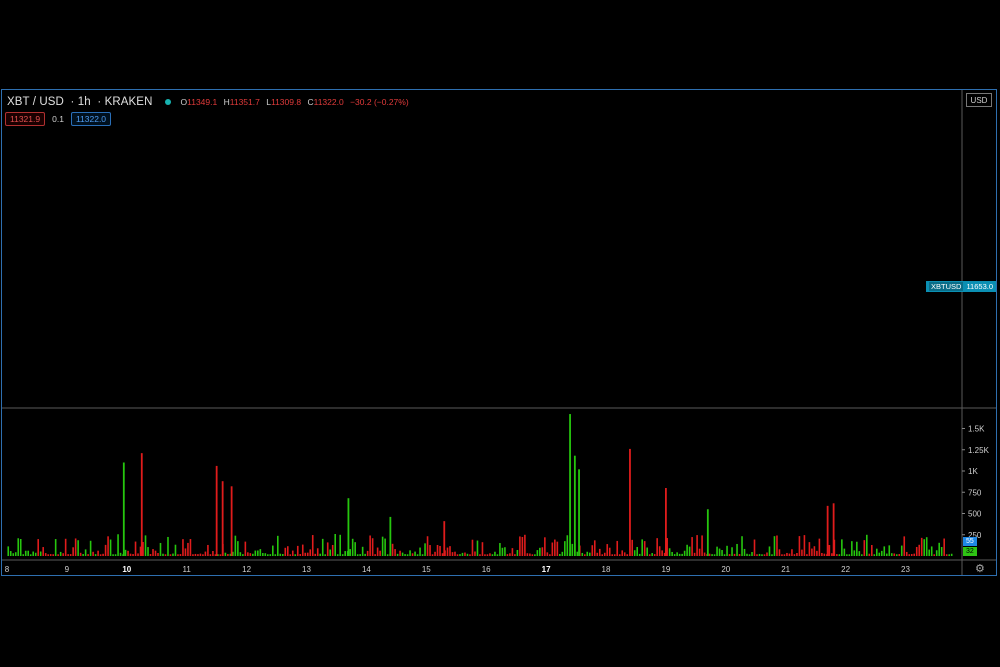  I want to click on currency-unit-button: USD, so click(979, 100).